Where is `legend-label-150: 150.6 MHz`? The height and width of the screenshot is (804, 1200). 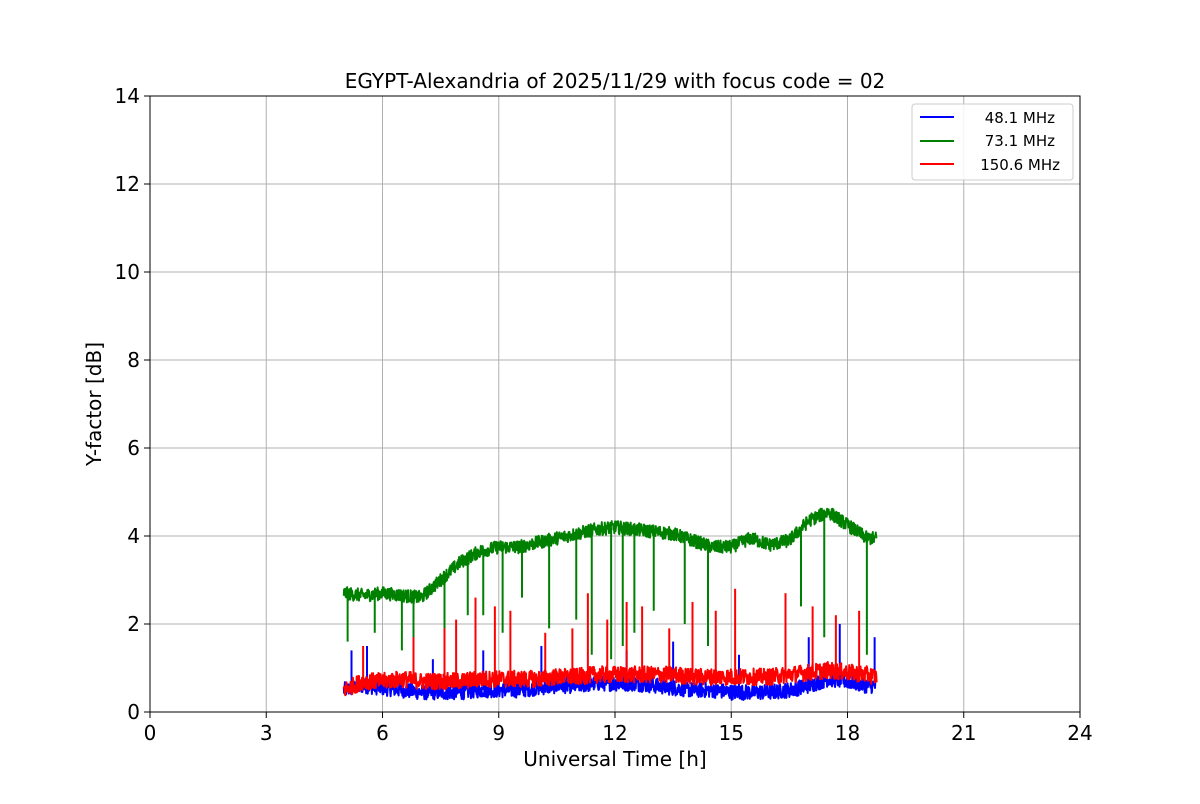 legend-label-150: 150.6 MHz is located at coordinates (1020, 165).